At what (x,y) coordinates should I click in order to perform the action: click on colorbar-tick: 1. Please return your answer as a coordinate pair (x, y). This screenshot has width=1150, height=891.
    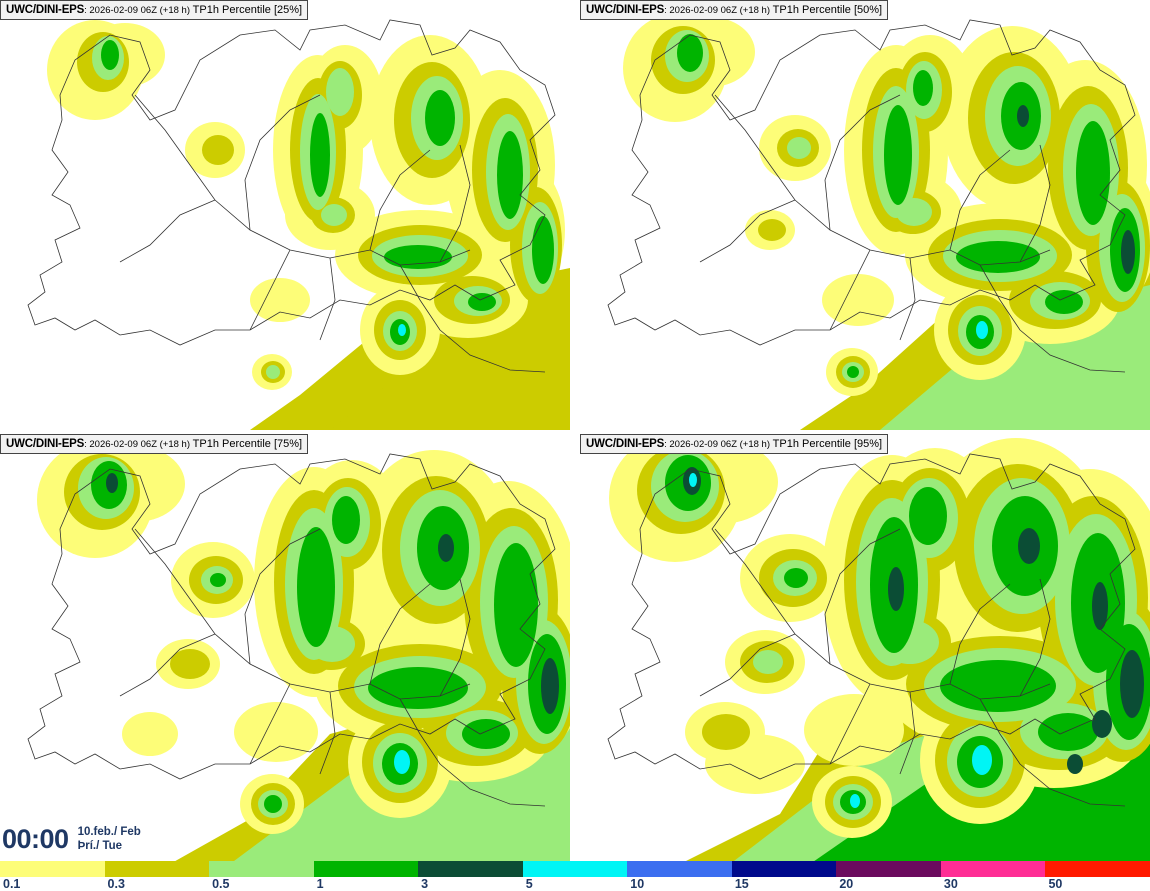
    Looking at the image, I should click on (320, 884).